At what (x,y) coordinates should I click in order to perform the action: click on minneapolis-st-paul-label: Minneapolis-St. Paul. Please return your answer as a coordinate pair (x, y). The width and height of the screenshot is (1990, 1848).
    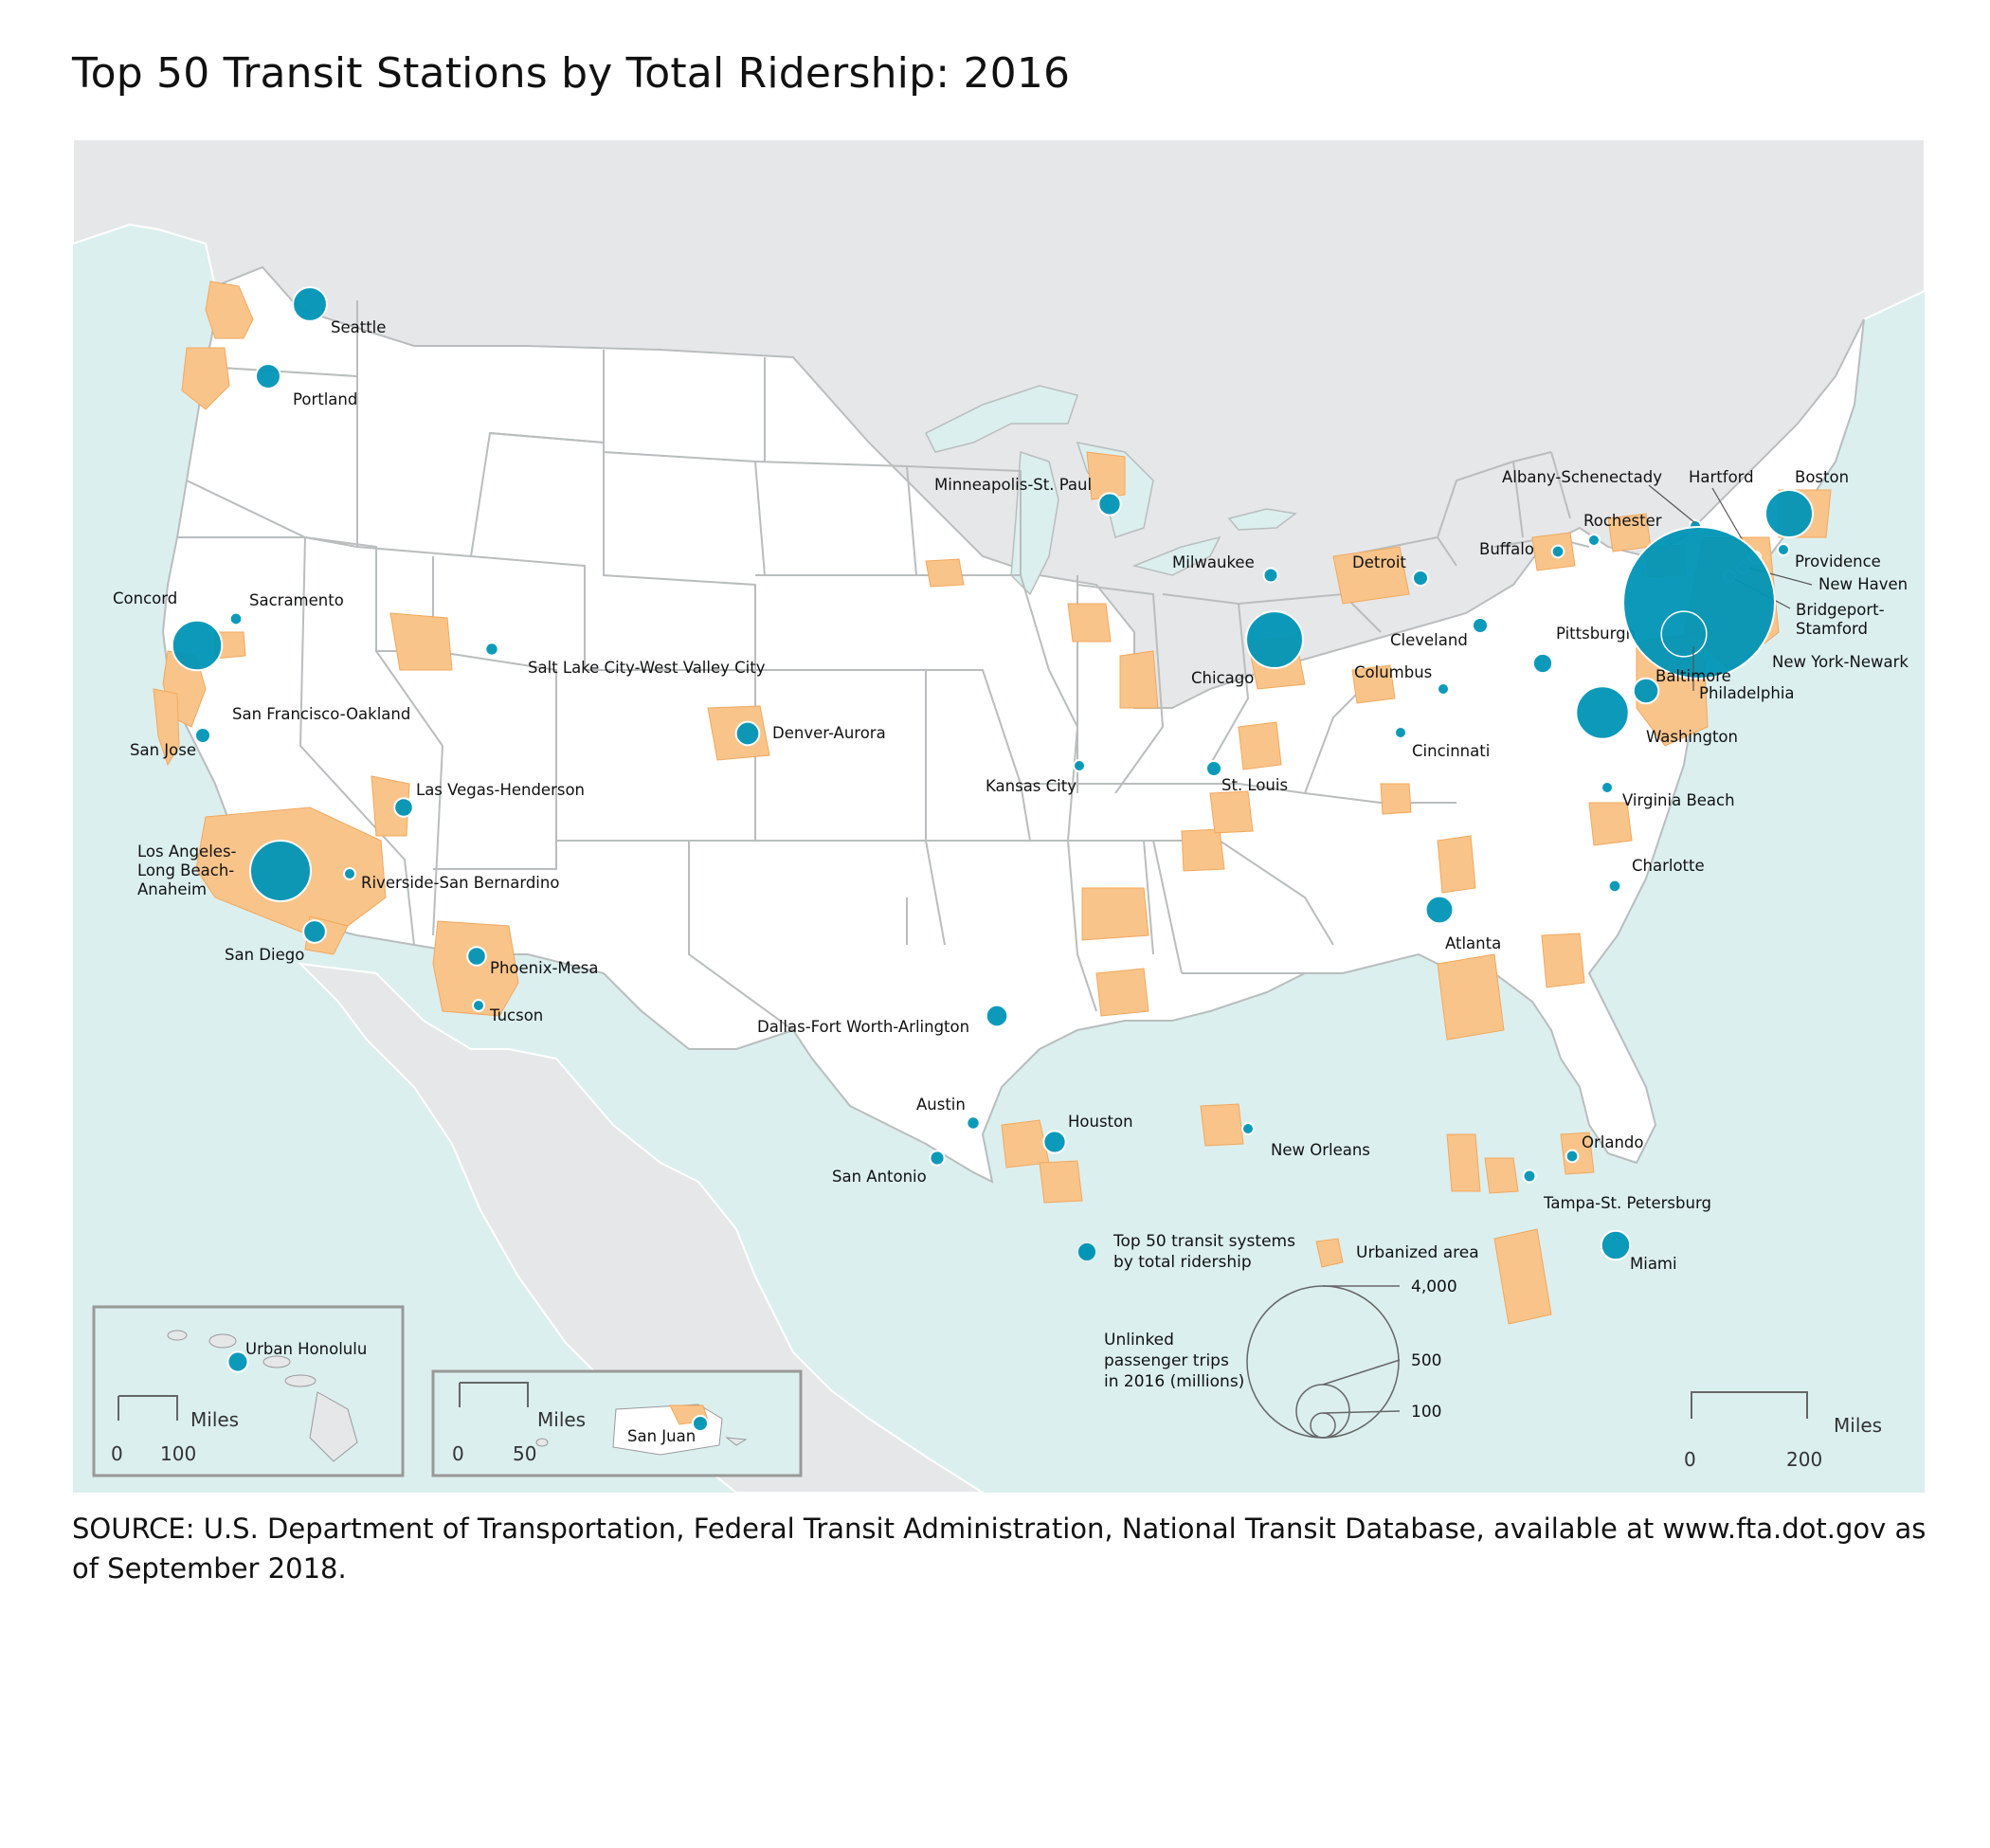
    Looking at the image, I should click on (1013, 485).